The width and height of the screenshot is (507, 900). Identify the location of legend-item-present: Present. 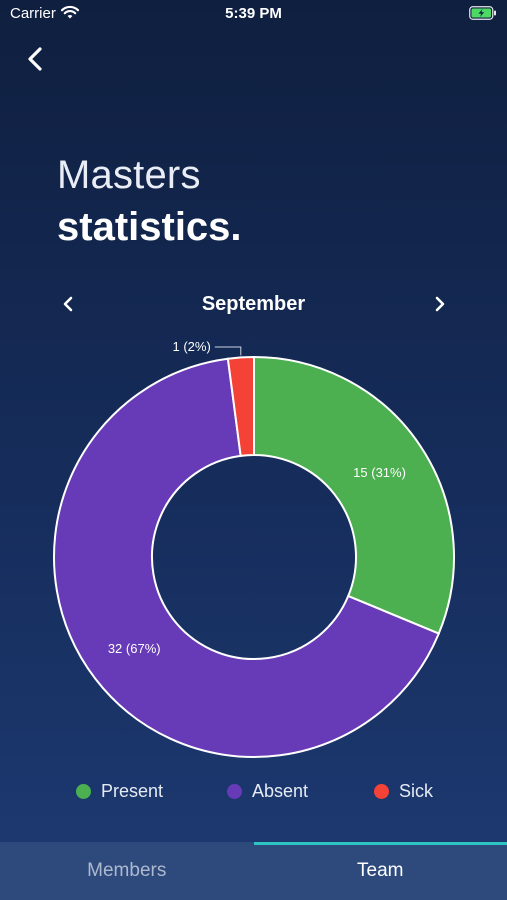
(119, 791).